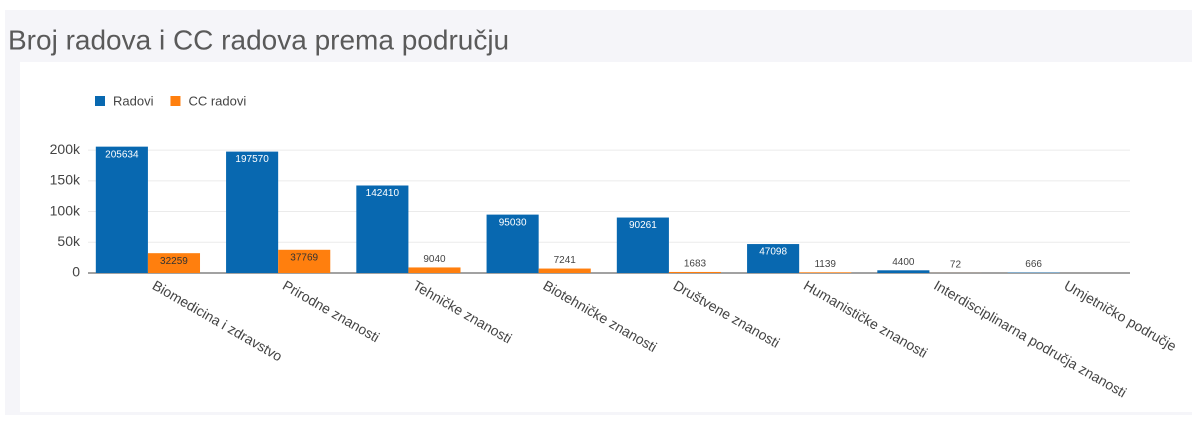  What do you see at coordinates (65, 210) in the screenshot?
I see `y-tick-label: 100k` at bounding box center [65, 210].